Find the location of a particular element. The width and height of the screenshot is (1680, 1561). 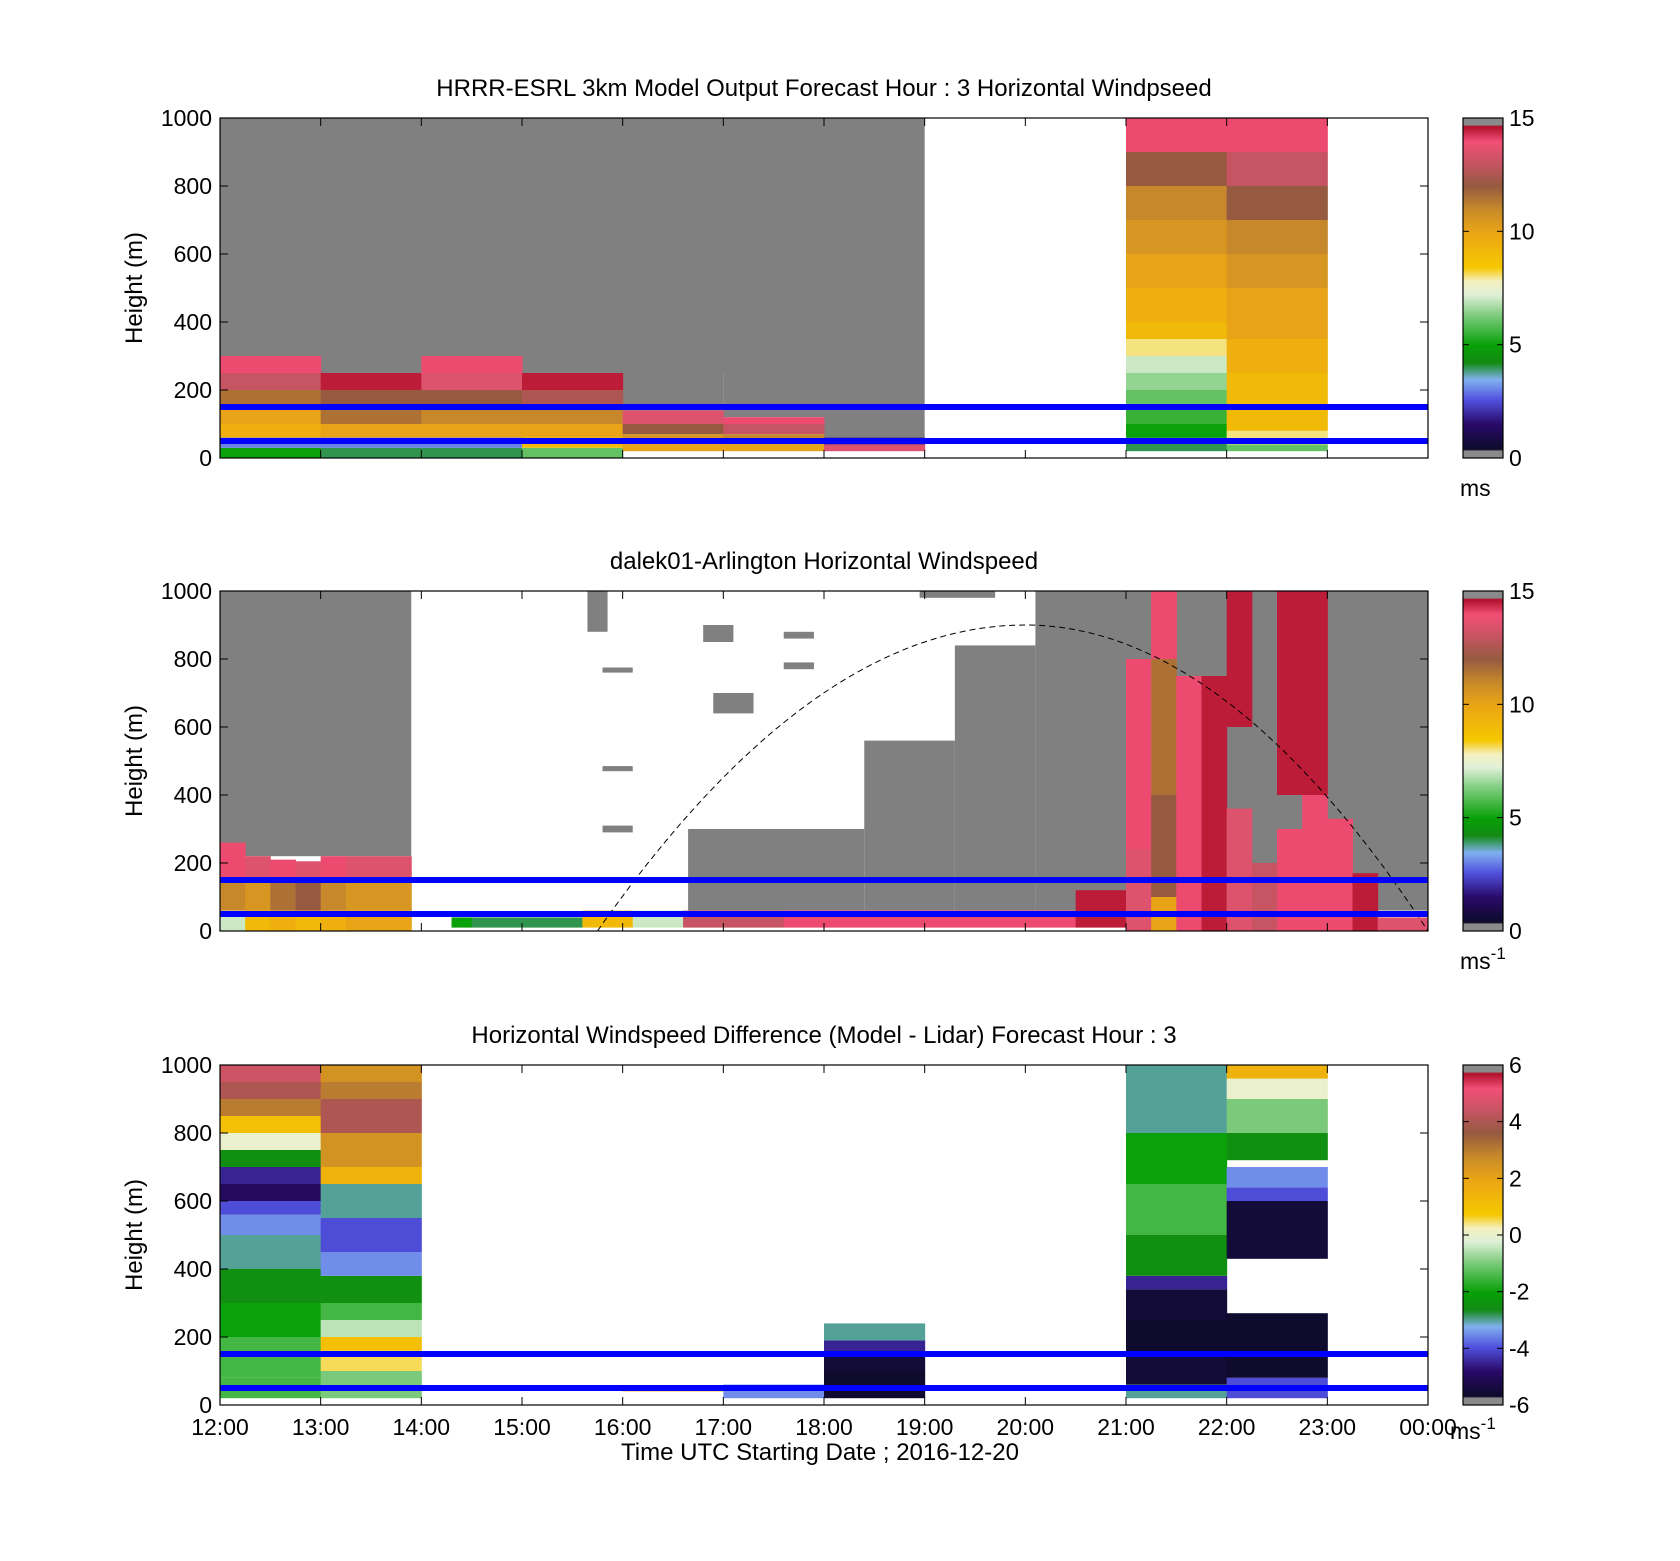

x-tick-label: 20:00 is located at coordinates (1026, 1427).